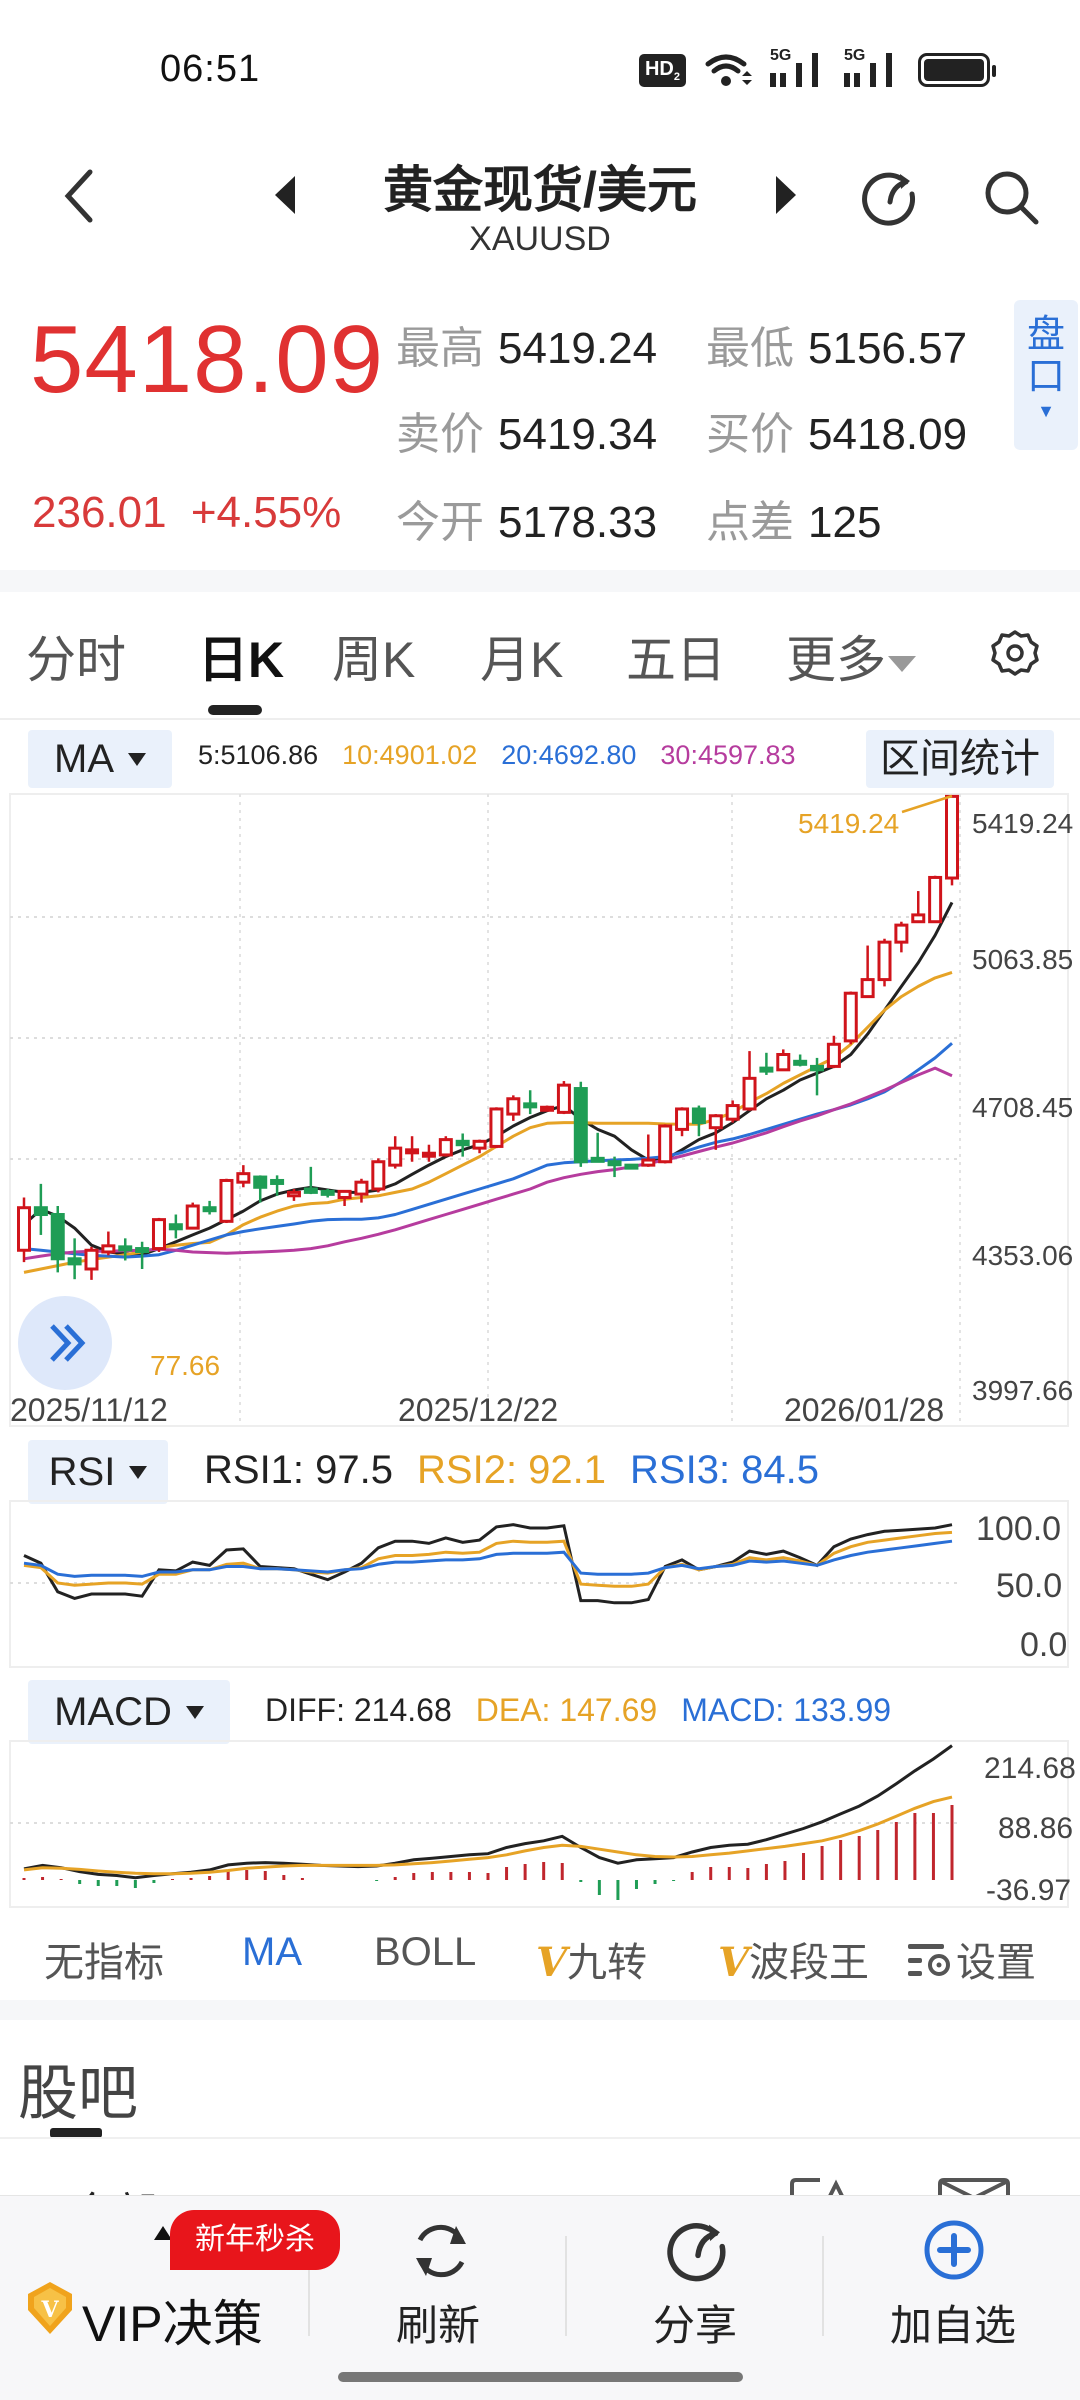  What do you see at coordinates (1044, 1645) in the screenshot?
I see `rsi-y-tick-3: 0.0` at bounding box center [1044, 1645].